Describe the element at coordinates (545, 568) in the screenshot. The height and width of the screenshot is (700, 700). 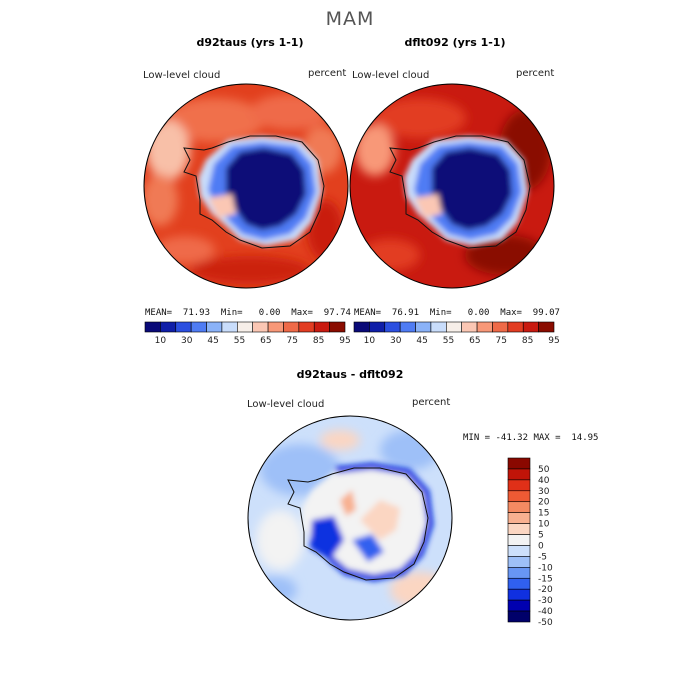
I see `diff-colorbar-tick-label: -10` at that location.